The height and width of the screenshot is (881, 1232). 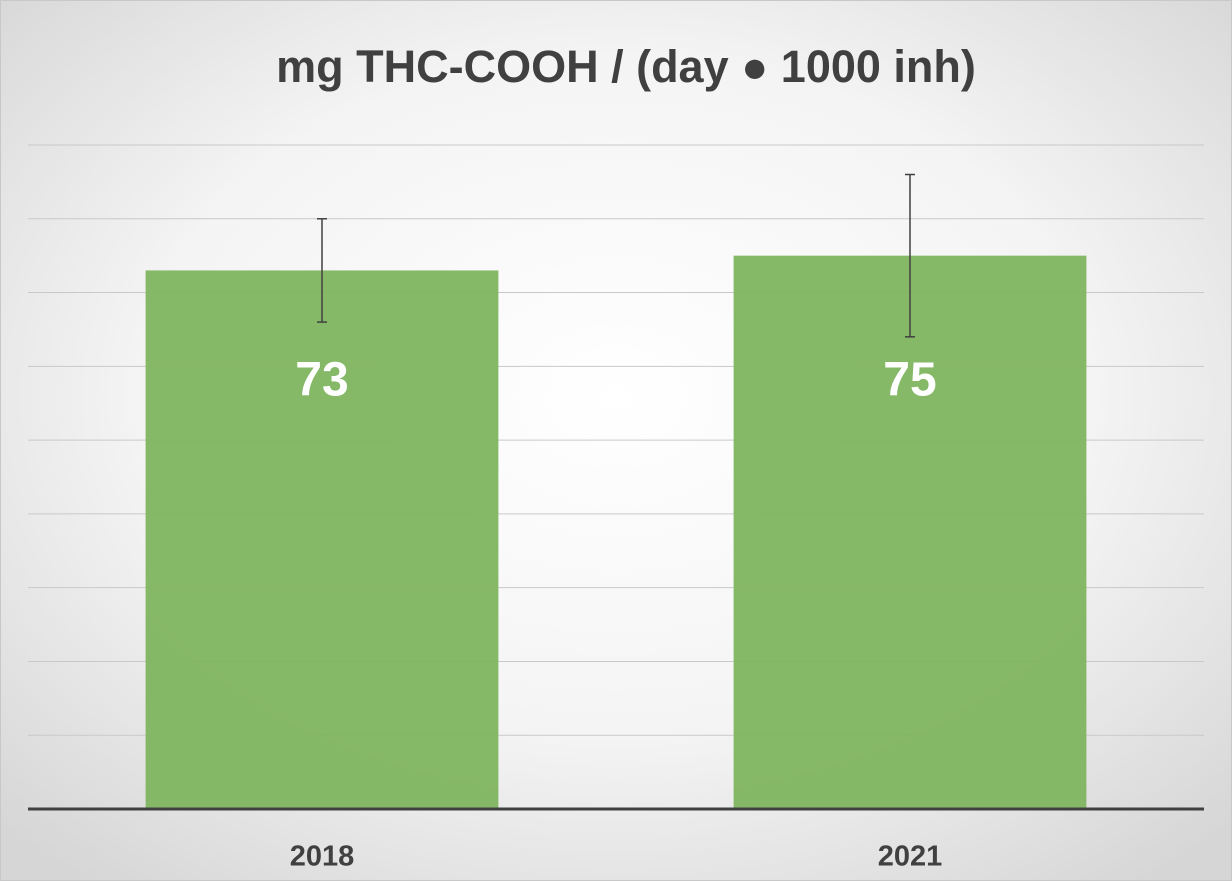 I want to click on x-tick-label: 2018, so click(x=322, y=857).